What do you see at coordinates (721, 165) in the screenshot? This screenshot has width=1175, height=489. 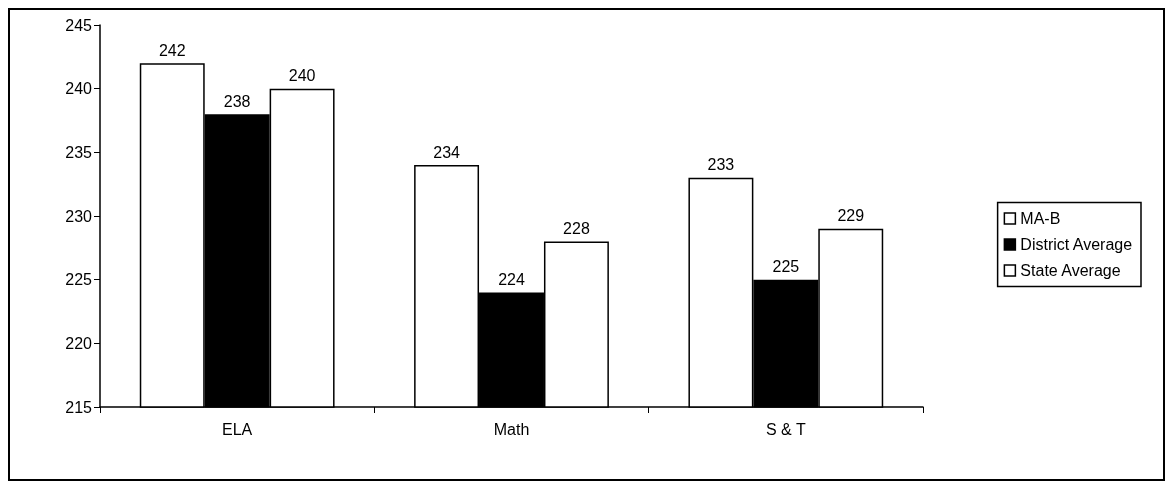 I see `data-label: 233` at bounding box center [721, 165].